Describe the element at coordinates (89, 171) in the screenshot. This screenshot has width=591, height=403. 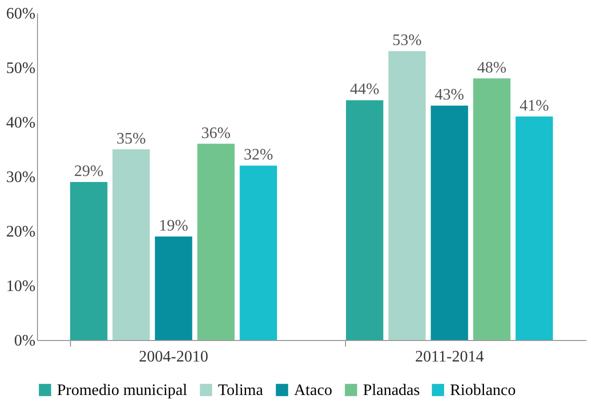
I see `data-label: 29%` at that location.